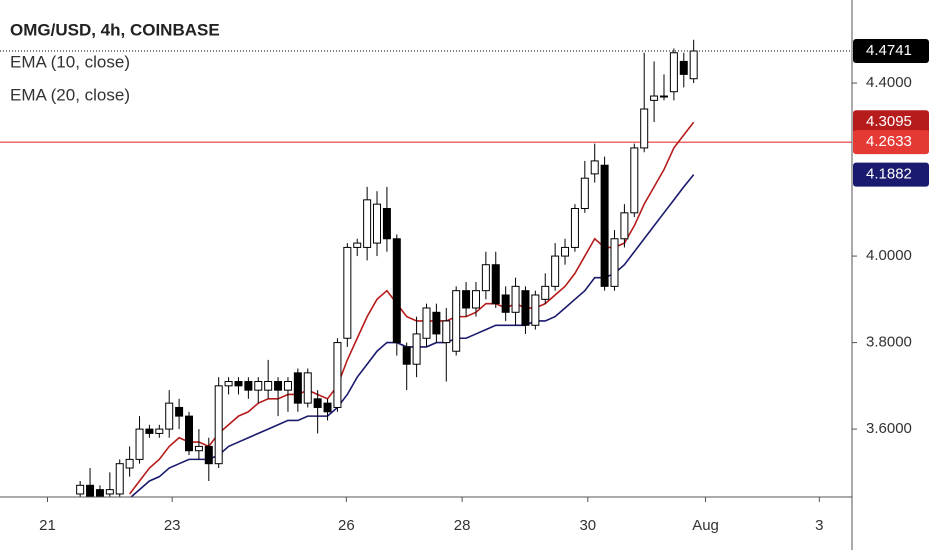 This screenshot has height=550, width=932. What do you see at coordinates (889, 342) in the screenshot?
I see `y-tick-label: 3.8000` at bounding box center [889, 342].